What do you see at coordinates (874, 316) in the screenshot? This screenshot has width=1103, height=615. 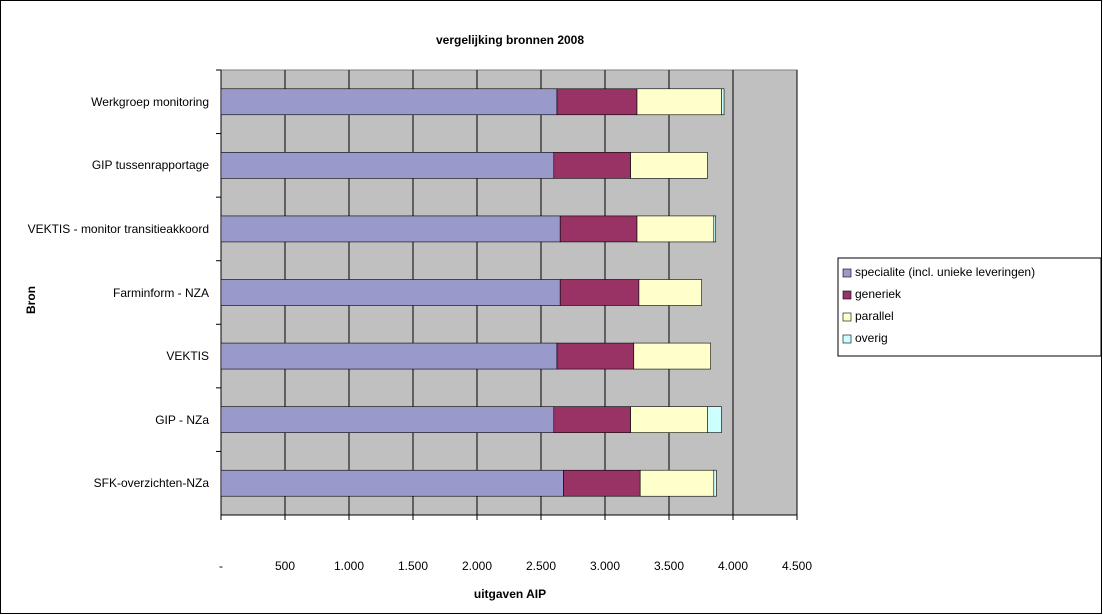 I see `legend-label: parallel` at bounding box center [874, 316].